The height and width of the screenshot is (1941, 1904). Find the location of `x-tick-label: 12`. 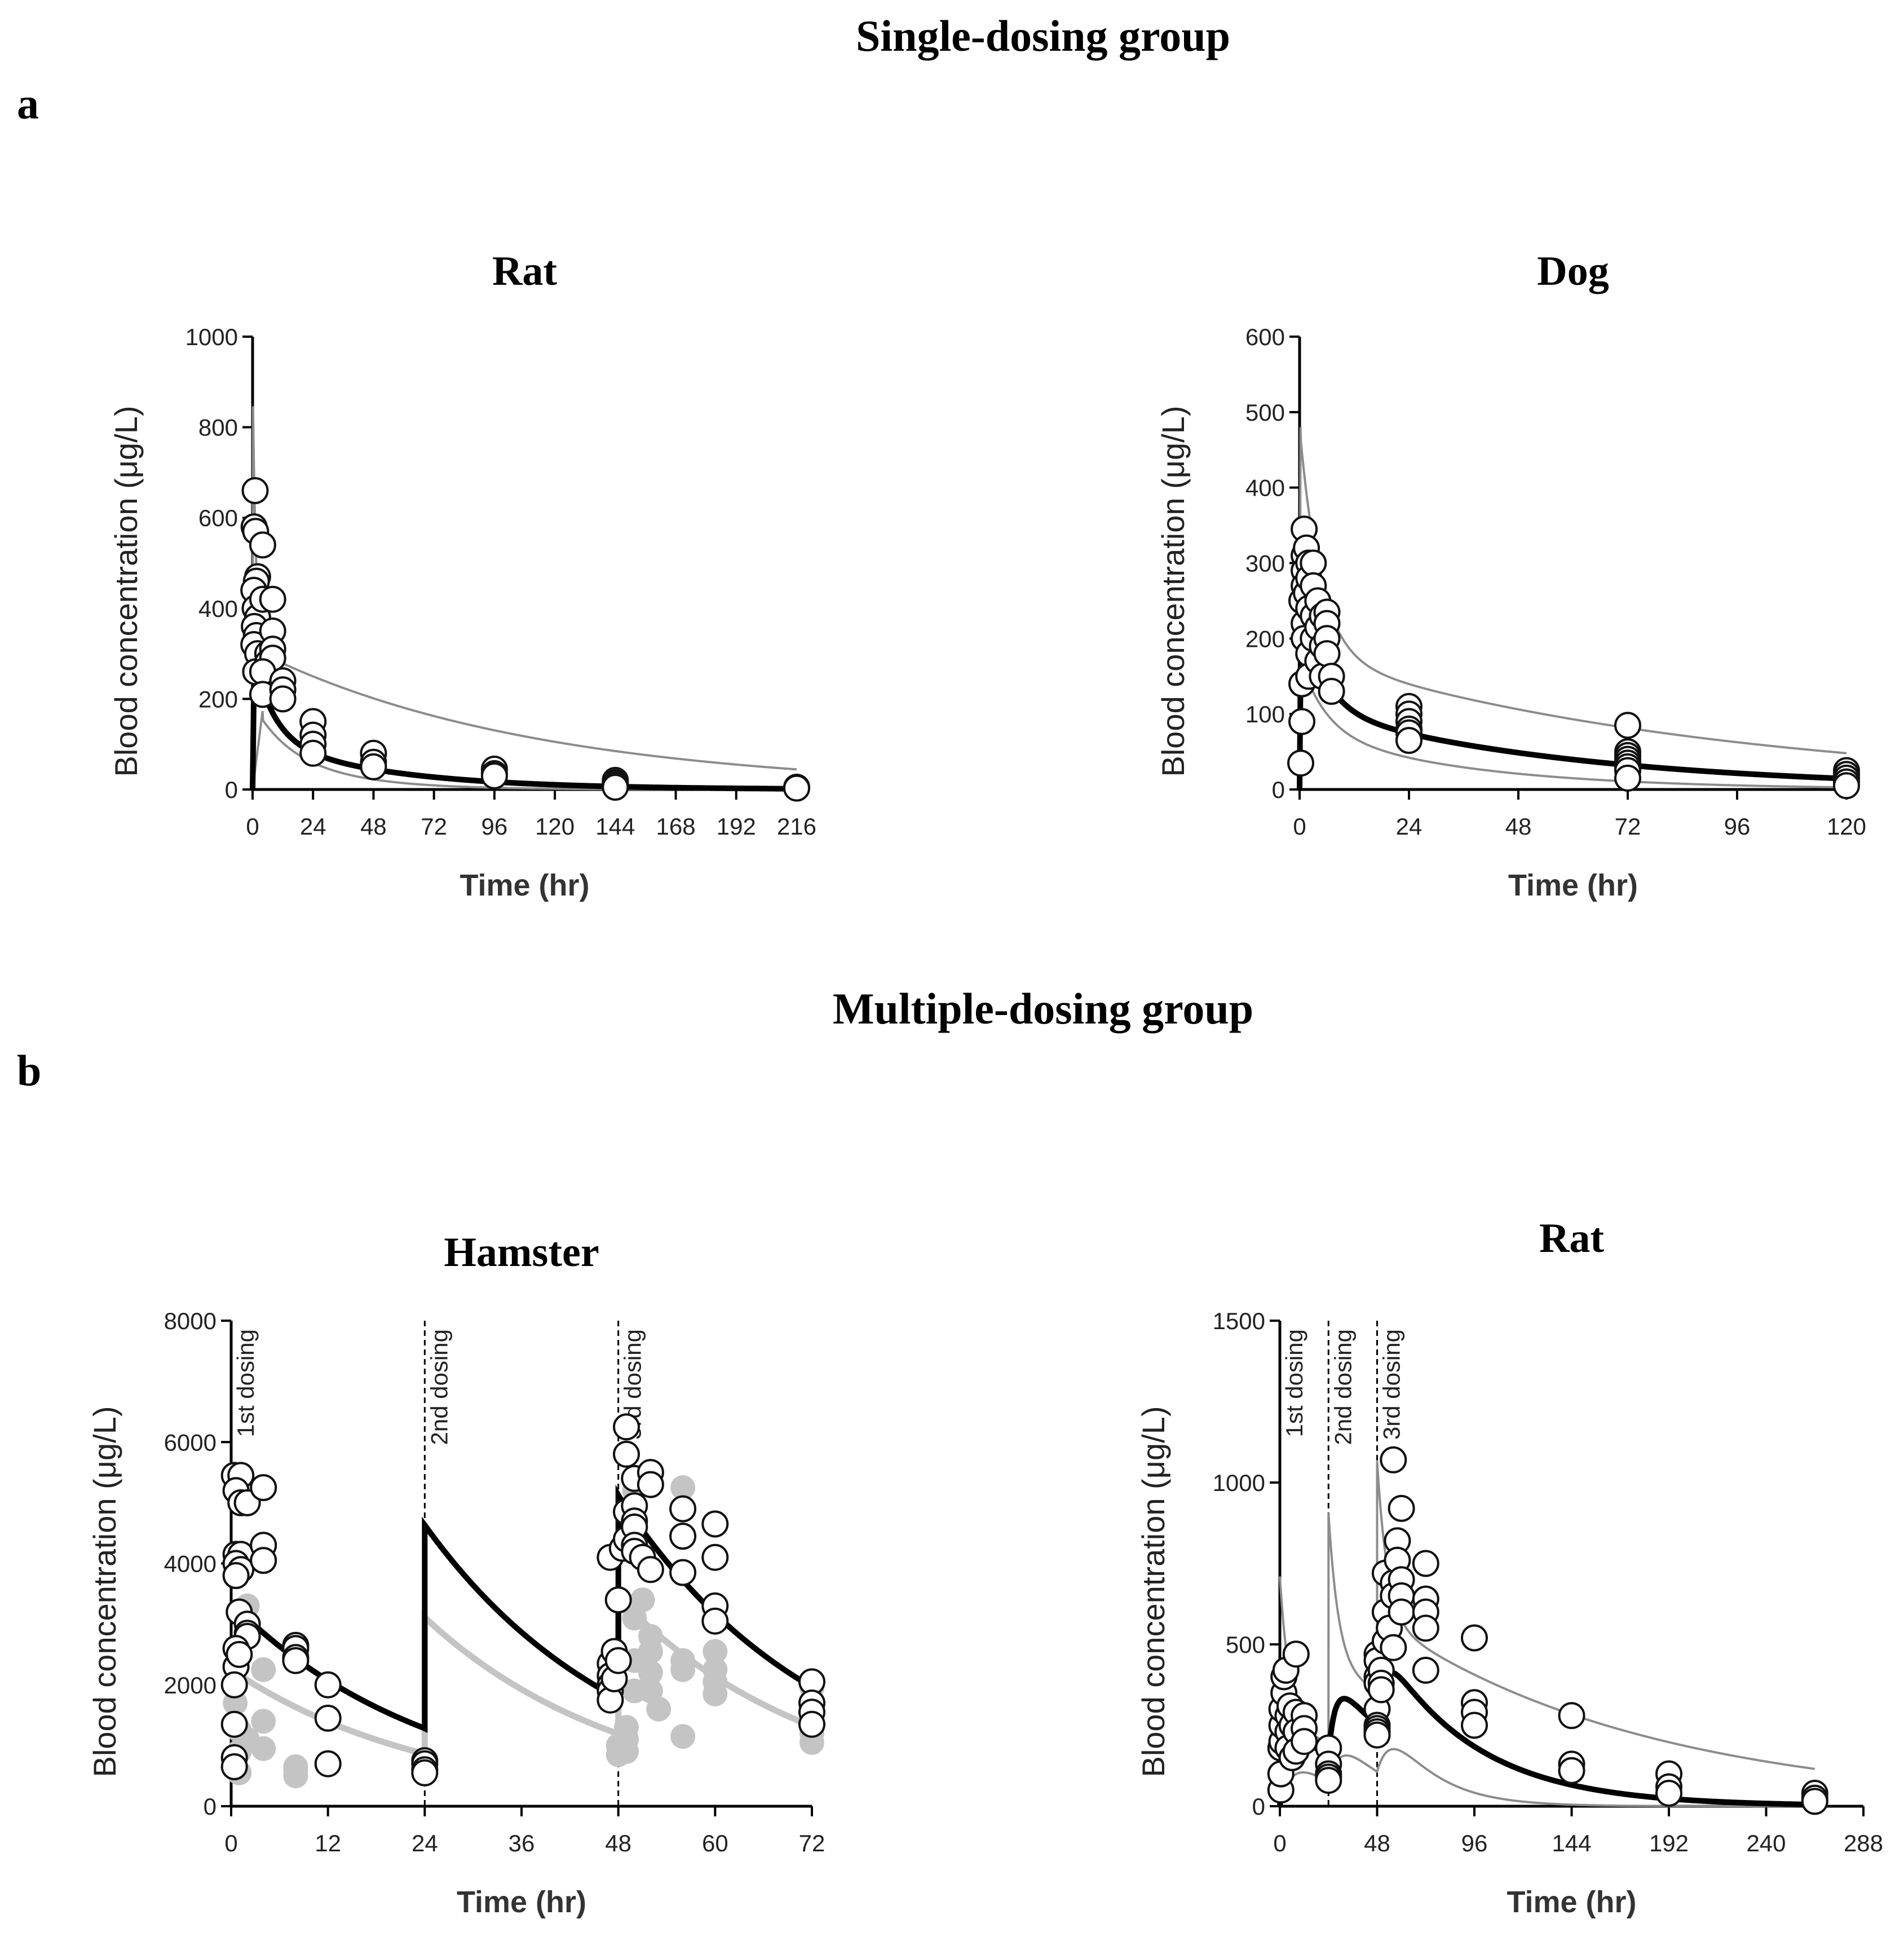

x-tick-label: 12 is located at coordinates (328, 1843).